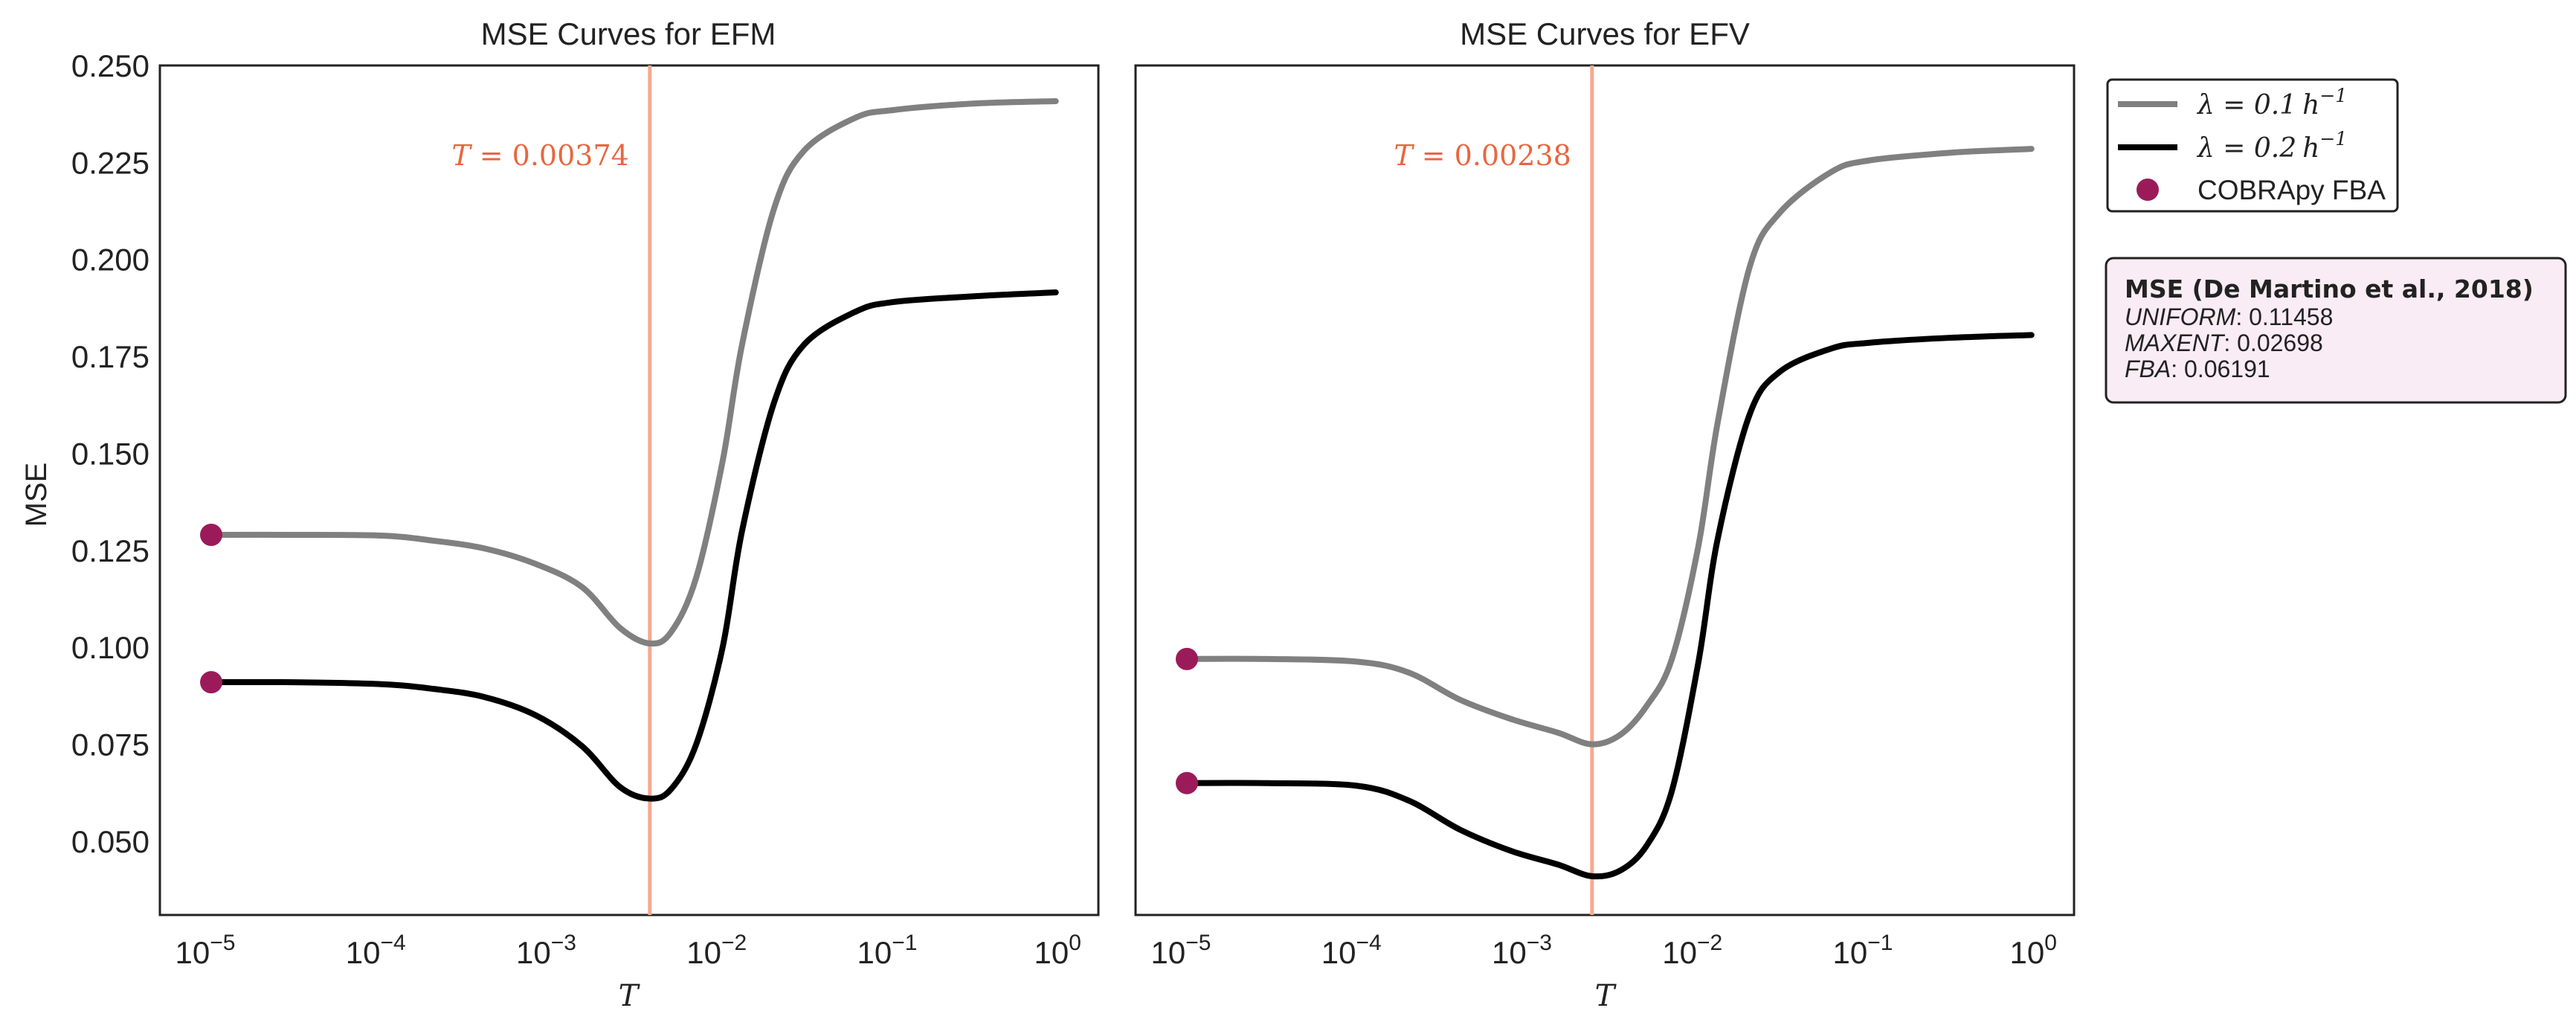 The width and height of the screenshot is (2576, 1034). I want to click on mse-box-title: MSE (De Martino et al., 2018), so click(2329, 289).